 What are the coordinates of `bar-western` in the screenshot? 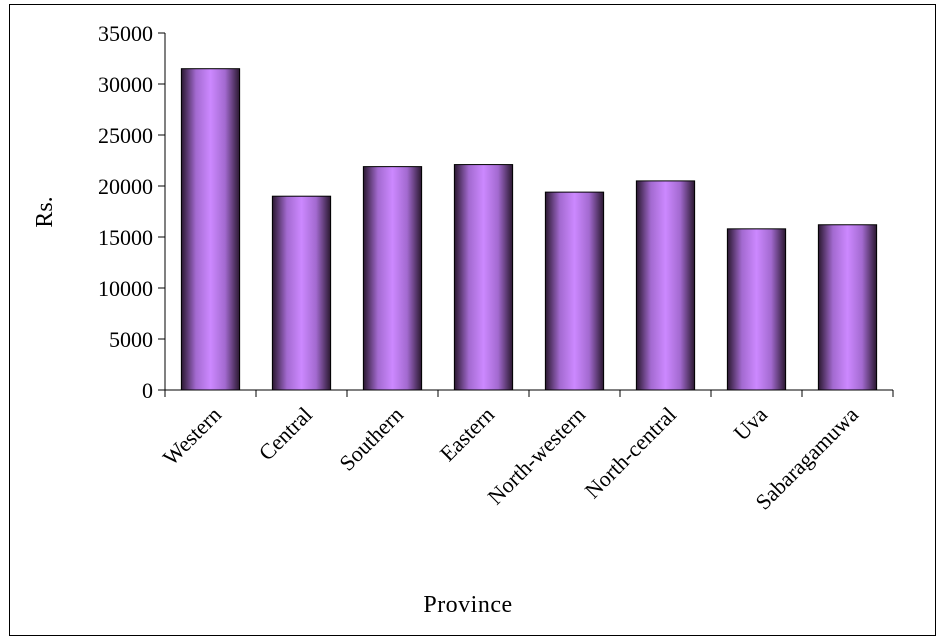 It's located at (210, 229).